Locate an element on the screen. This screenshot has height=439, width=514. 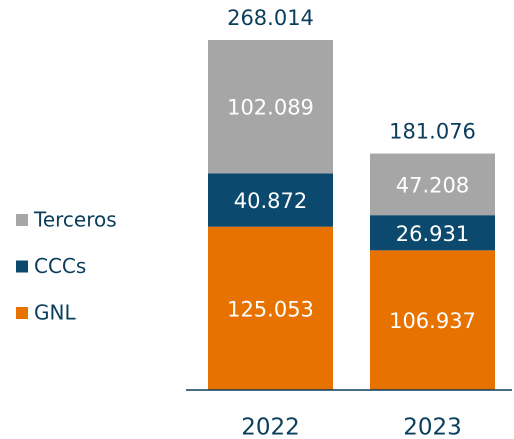
x-tick-label: 2023 is located at coordinates (432, 427).